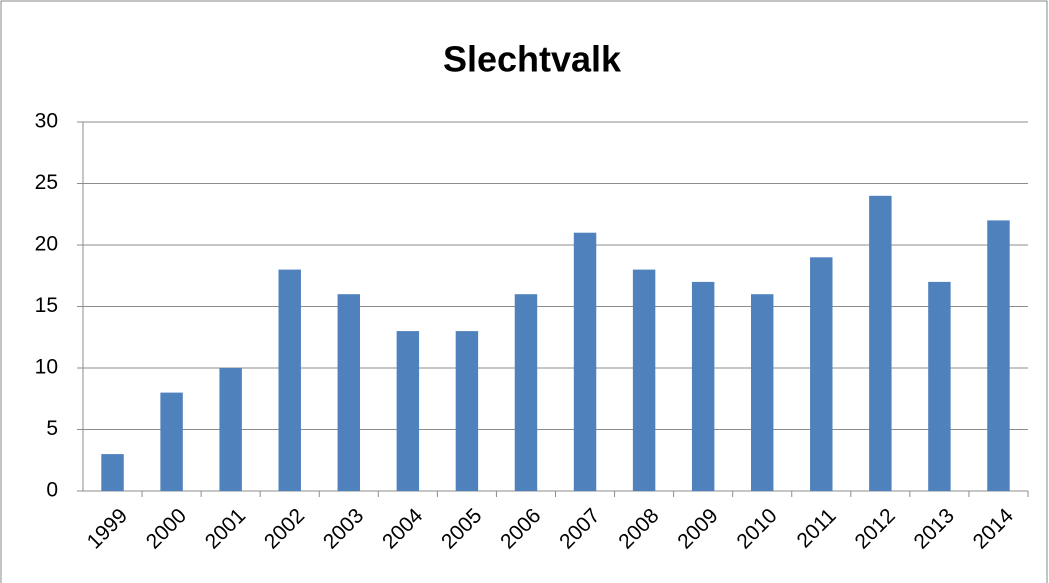 This screenshot has height=583, width=1049. Describe the element at coordinates (46, 121) in the screenshot. I see `y-tick-label: 30` at that location.